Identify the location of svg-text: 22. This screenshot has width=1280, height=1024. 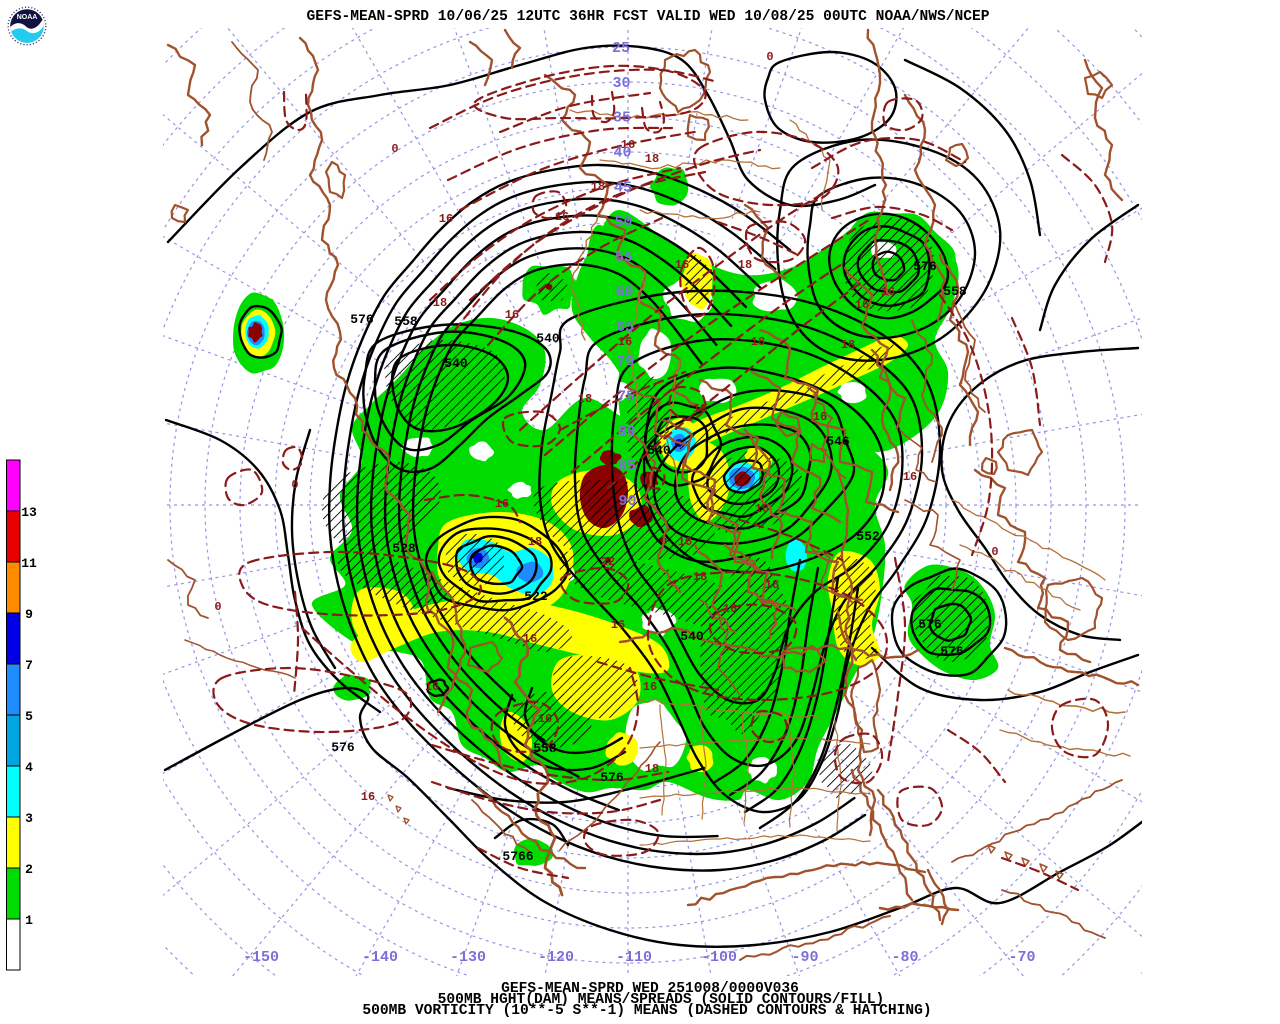
(608, 562).